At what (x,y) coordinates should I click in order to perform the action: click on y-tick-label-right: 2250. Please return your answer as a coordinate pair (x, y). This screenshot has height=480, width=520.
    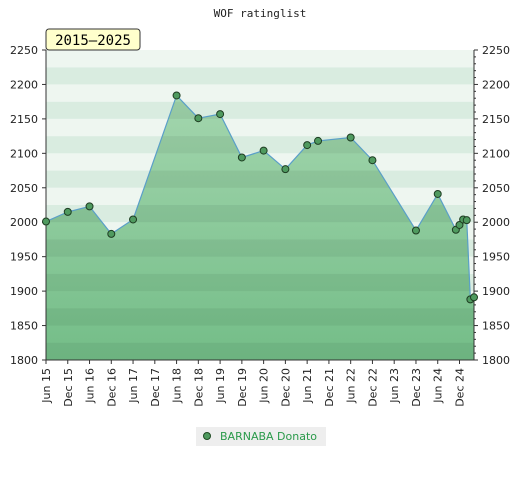
    Looking at the image, I should click on (496, 50).